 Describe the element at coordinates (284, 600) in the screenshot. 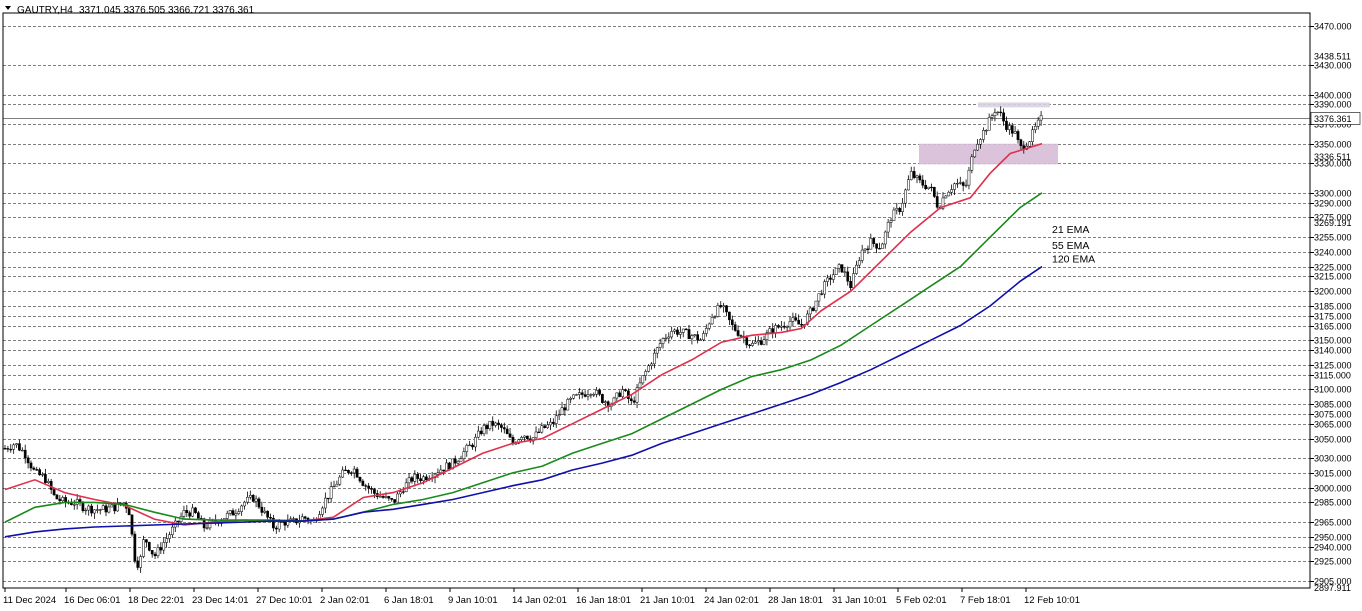

I see `time-label: 27 Dec 10:01` at that location.